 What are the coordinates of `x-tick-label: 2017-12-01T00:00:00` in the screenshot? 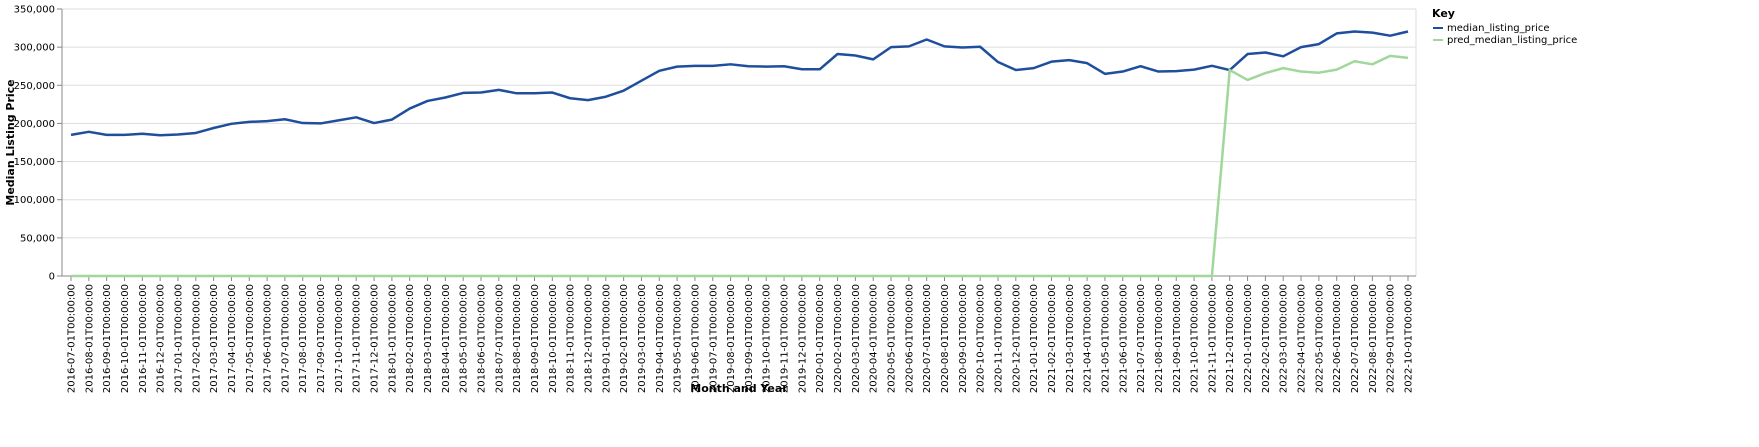 It's located at (375, 338).